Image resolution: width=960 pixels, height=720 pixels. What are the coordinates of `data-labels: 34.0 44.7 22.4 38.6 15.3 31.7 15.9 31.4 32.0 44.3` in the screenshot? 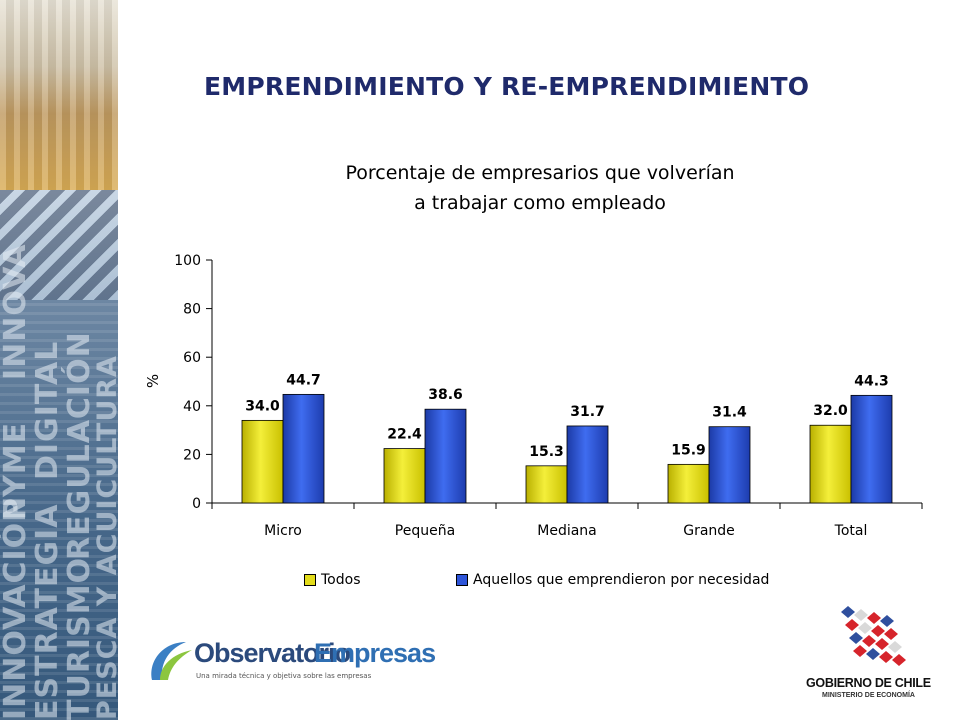 It's located at (567, 415).